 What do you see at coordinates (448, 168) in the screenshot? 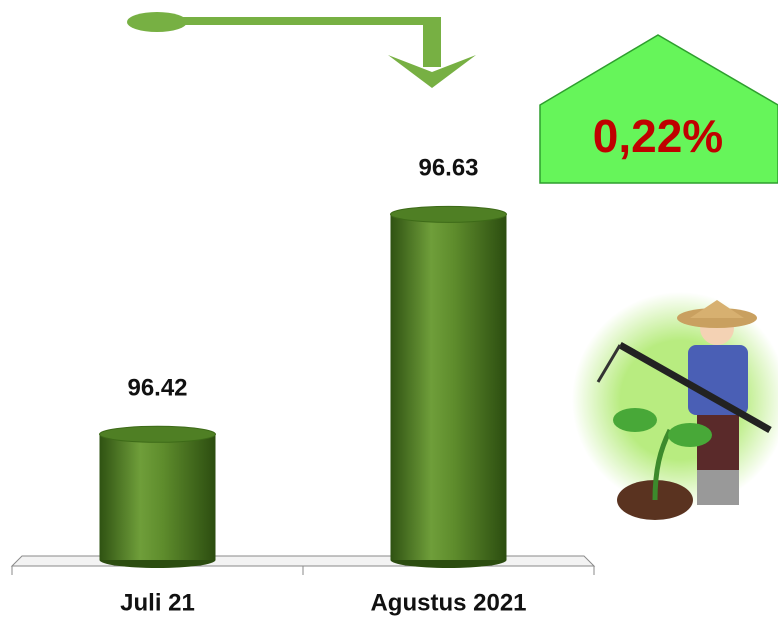
I see `value-label: 96.63` at bounding box center [448, 168].